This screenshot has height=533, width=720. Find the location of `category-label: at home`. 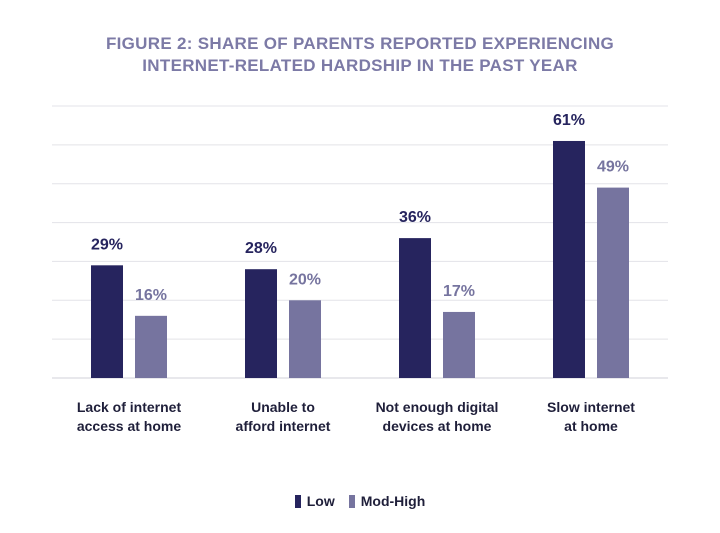

category-label: at home is located at coordinates (591, 426).